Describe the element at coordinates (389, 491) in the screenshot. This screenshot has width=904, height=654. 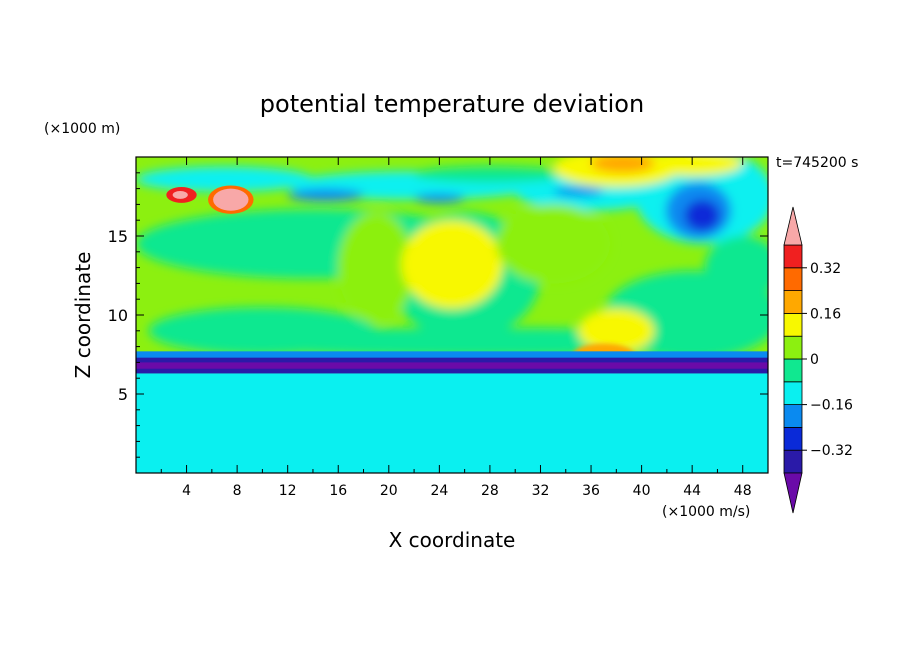
I see `x-tick-label: 20` at that location.